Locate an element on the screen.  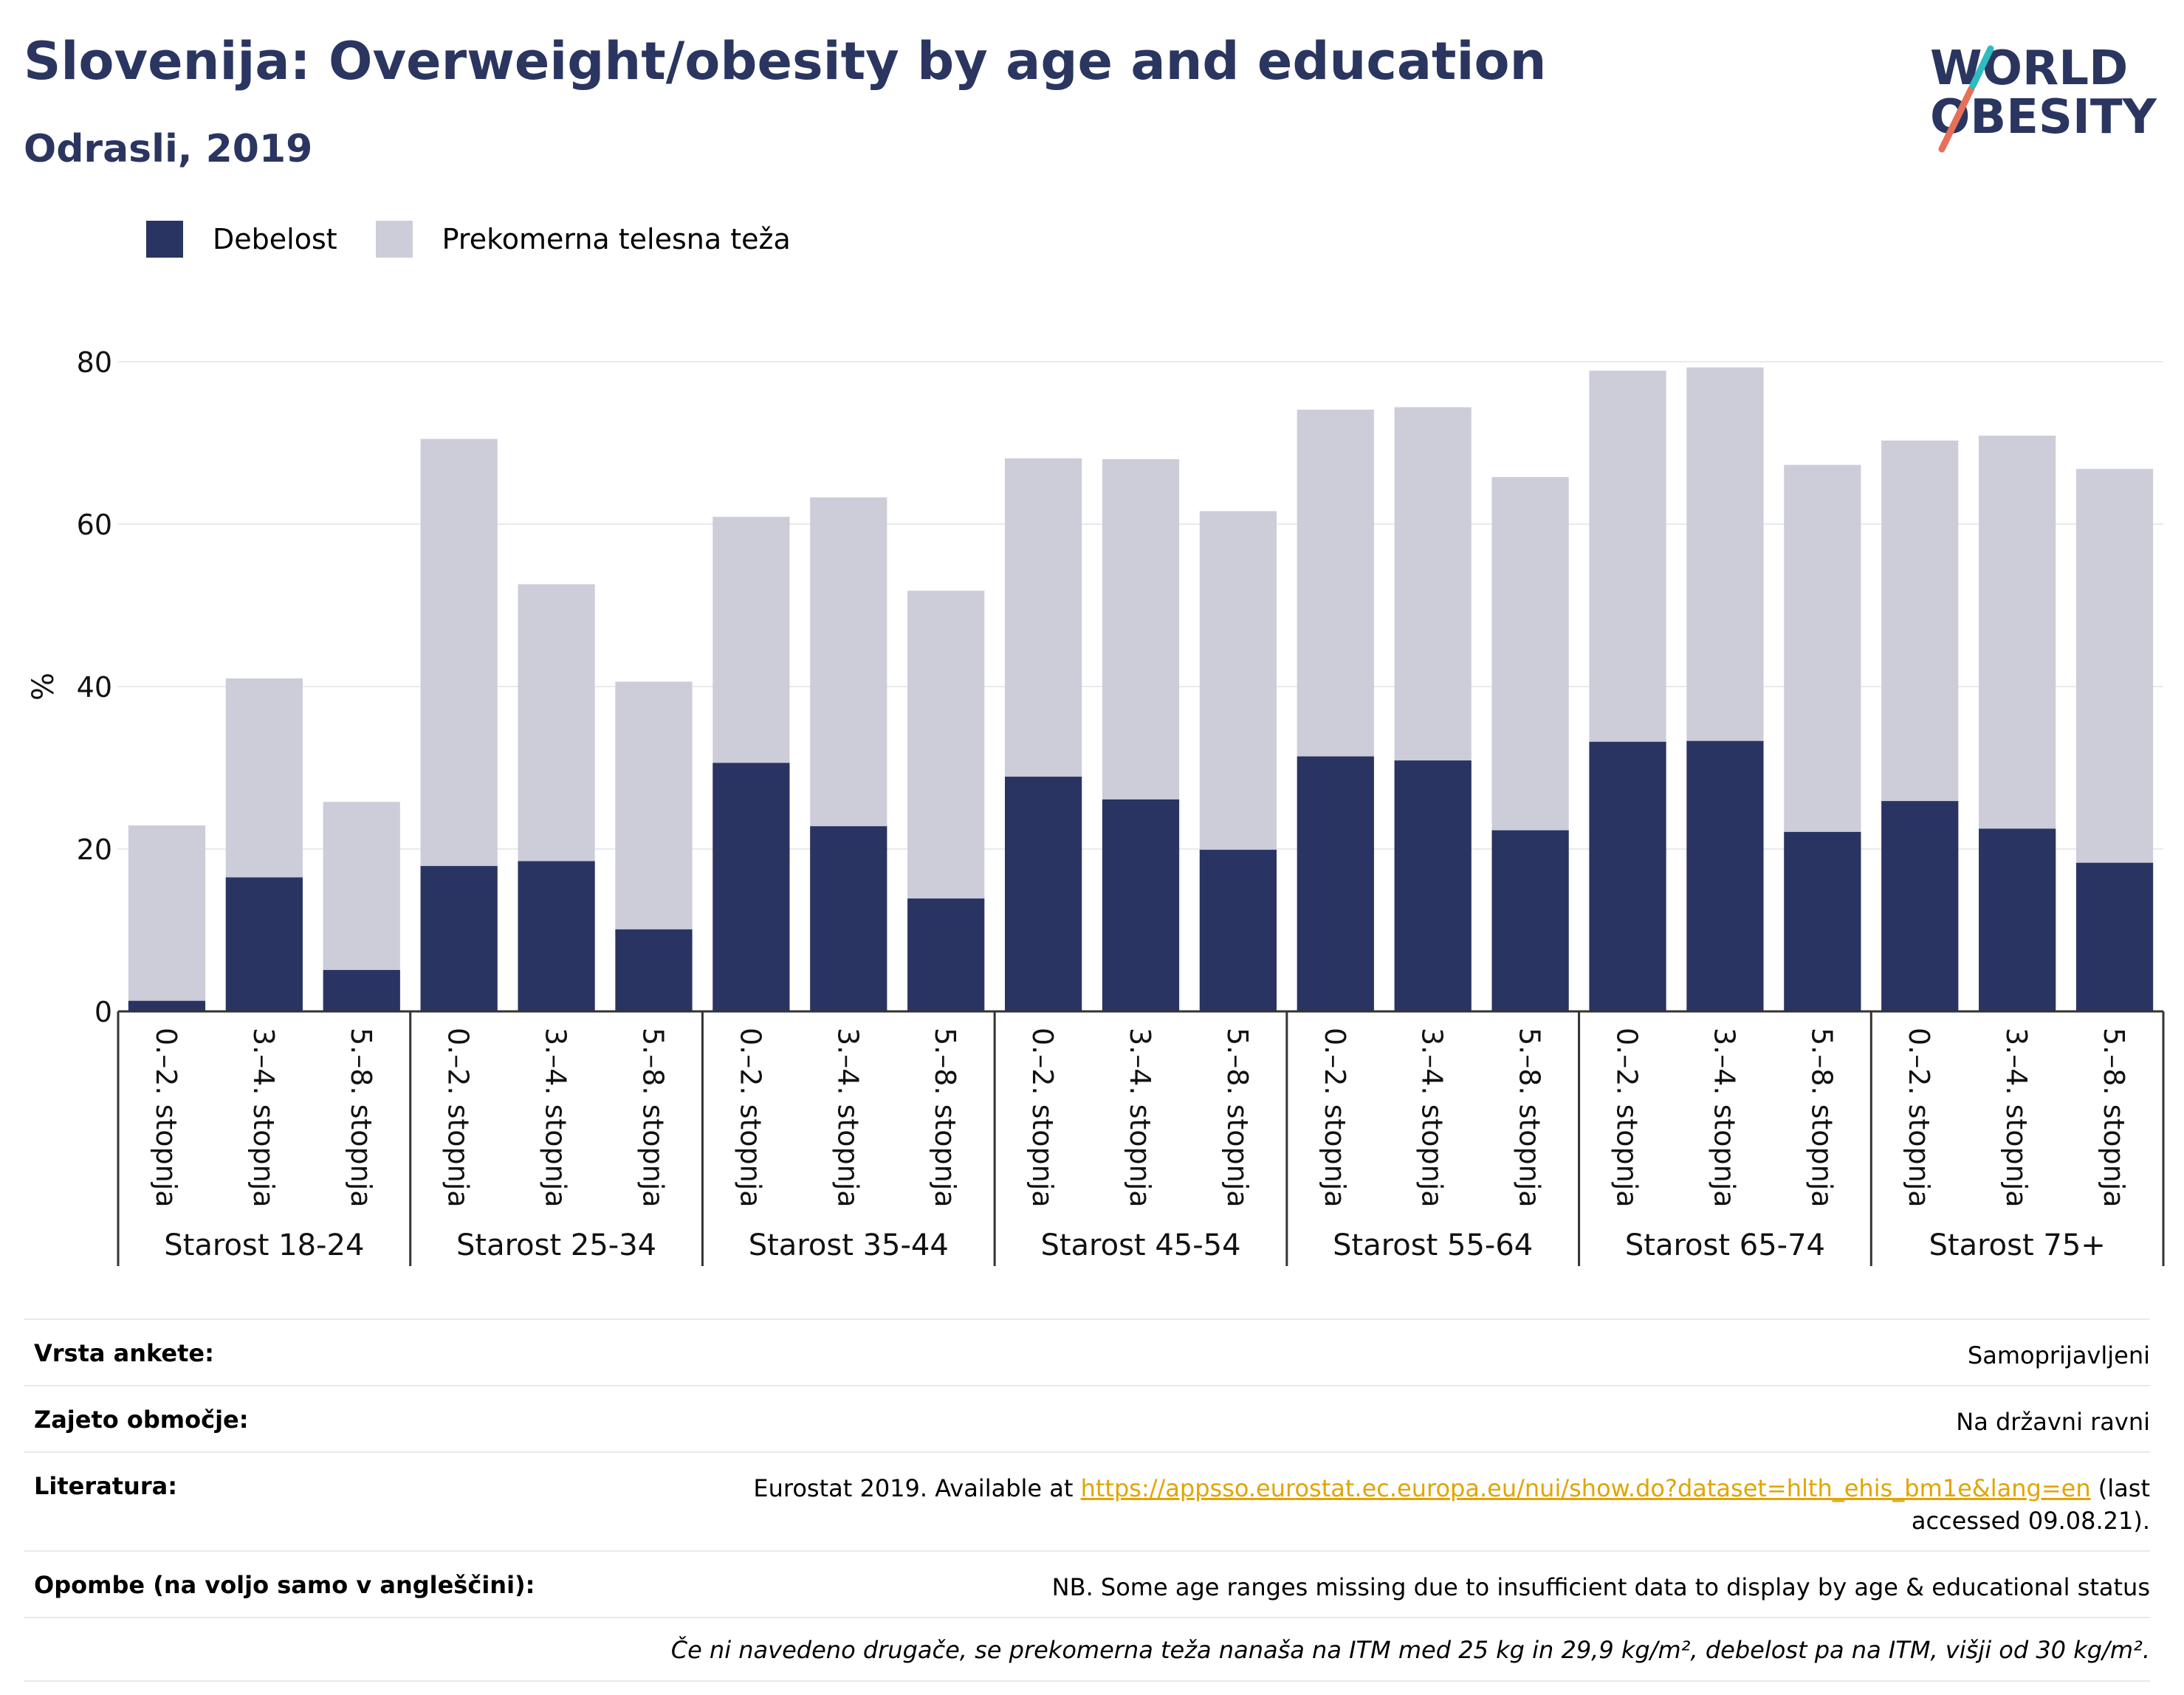
legend-swatch-obesity is located at coordinates (165, 239).